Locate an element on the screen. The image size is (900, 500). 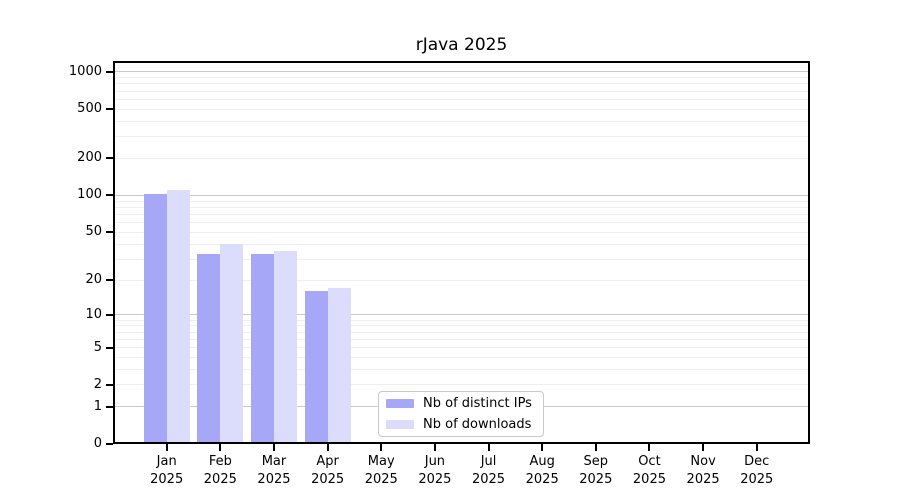
y-tick-label: 200 is located at coordinates (89, 158).